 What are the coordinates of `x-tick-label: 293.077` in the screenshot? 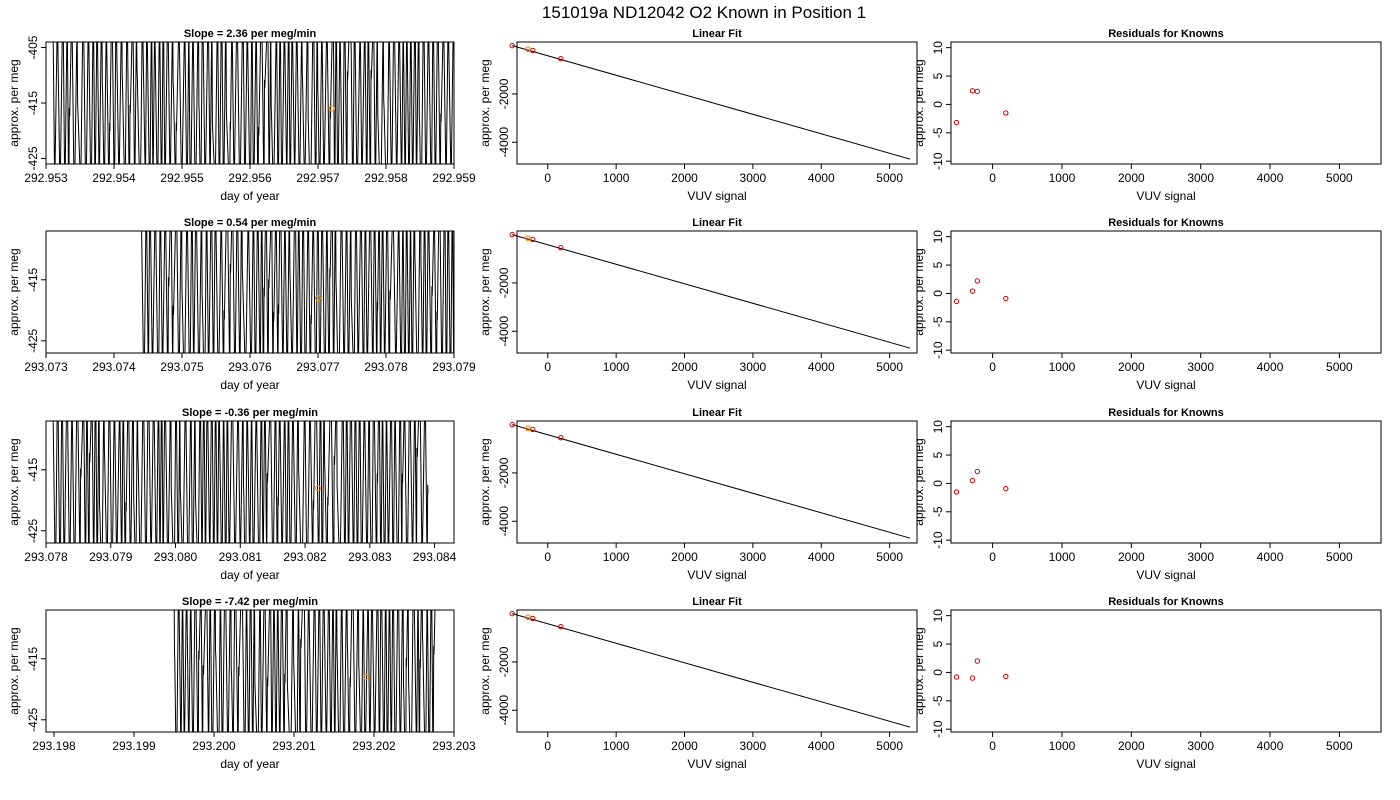 It's located at (318, 367).